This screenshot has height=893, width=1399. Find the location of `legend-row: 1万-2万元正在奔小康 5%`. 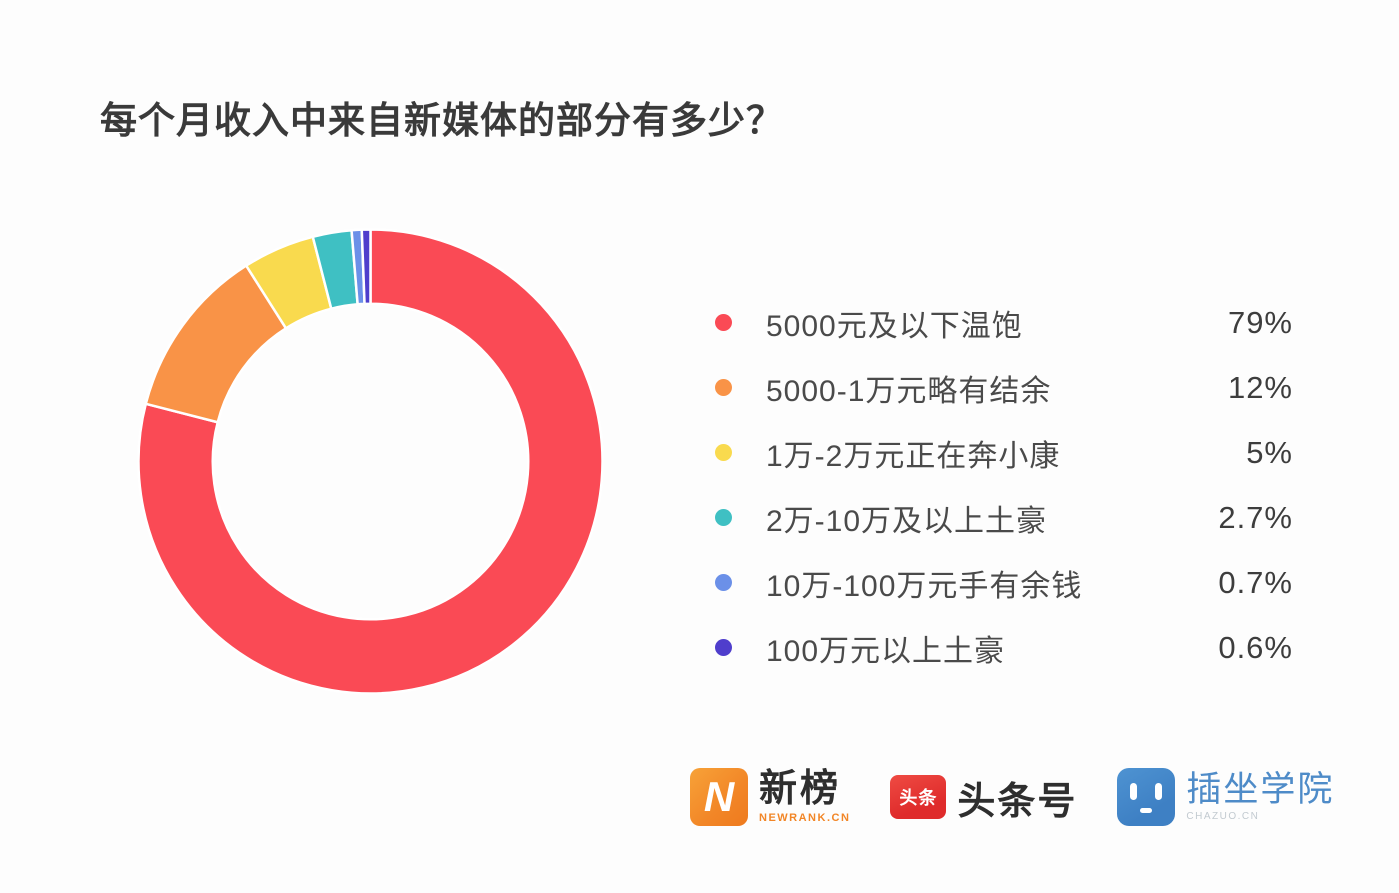

legend-row: 1万-2万元正在奔小康 5% is located at coordinates (1000, 452).